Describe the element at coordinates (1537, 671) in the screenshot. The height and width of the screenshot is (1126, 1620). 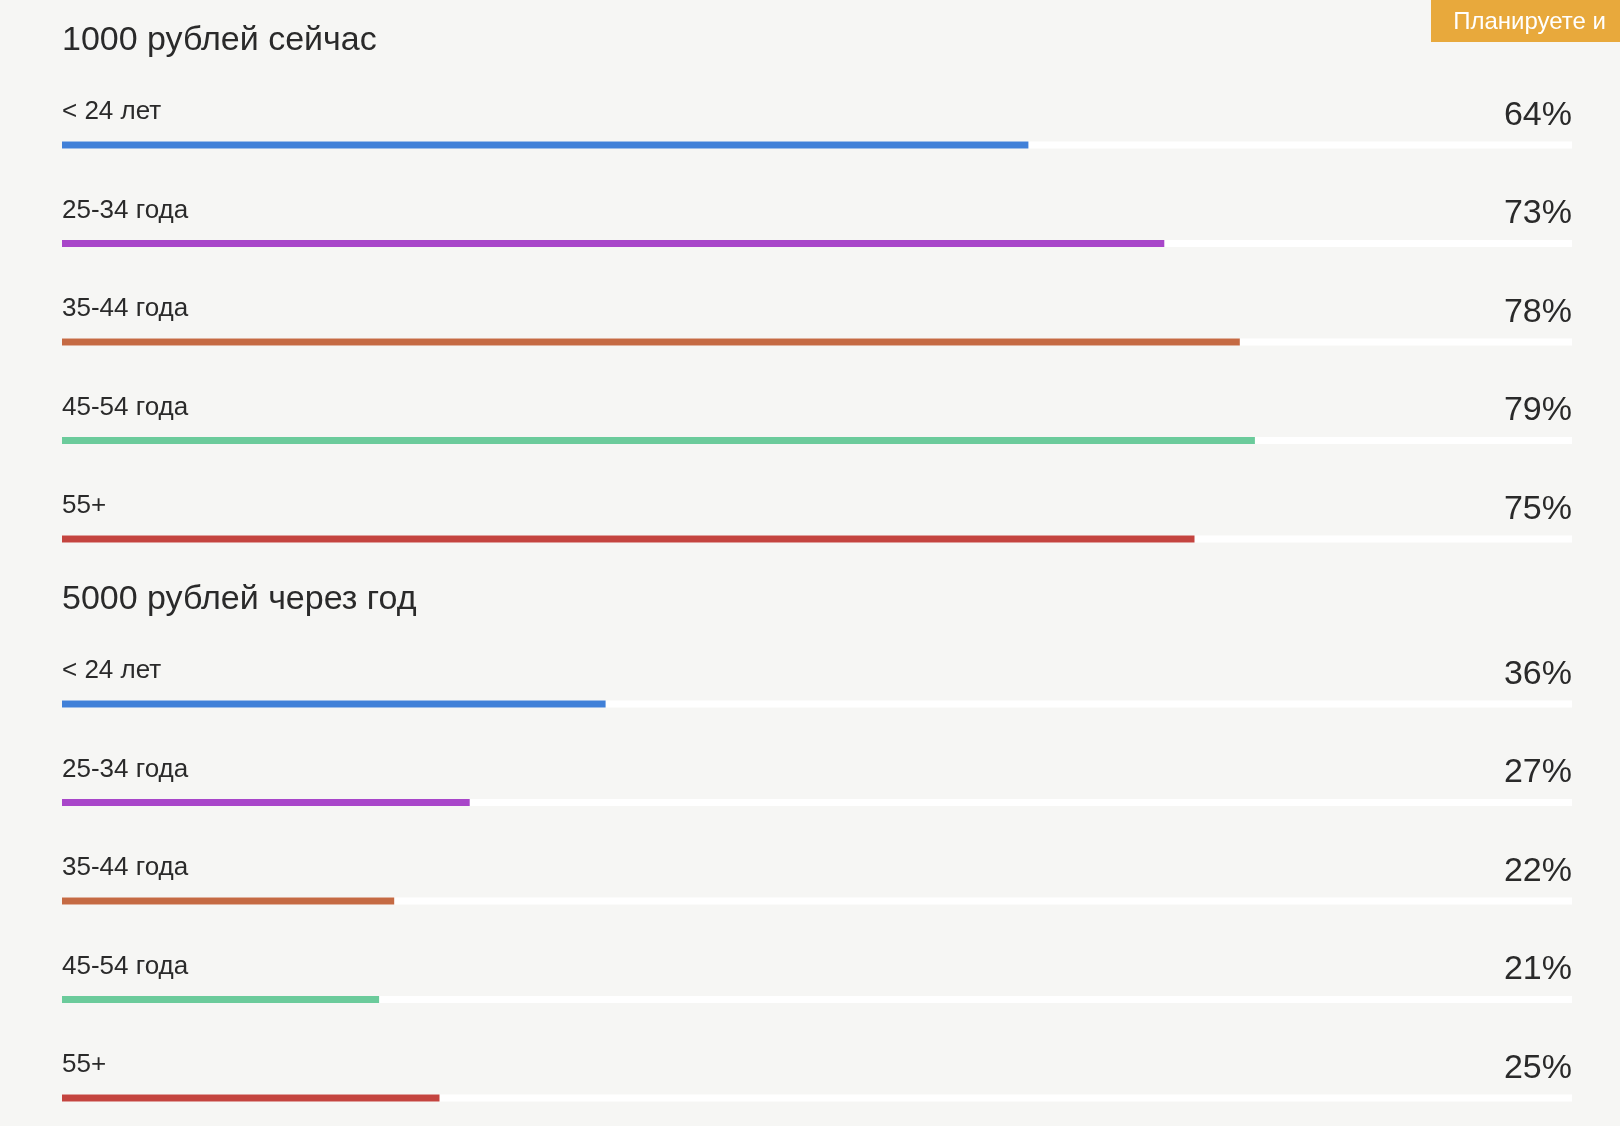
I see `data-label: 36%` at that location.